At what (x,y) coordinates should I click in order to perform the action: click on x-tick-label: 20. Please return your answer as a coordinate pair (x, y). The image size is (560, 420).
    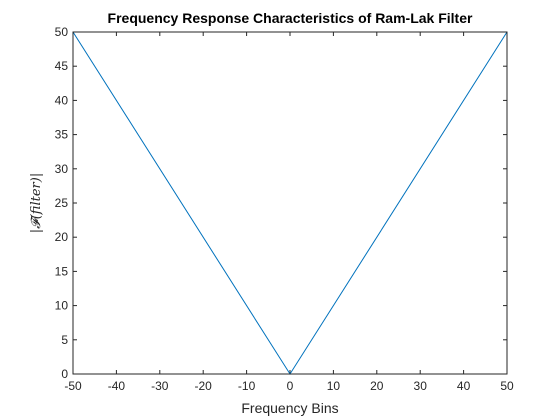
    Looking at the image, I should click on (377, 386).